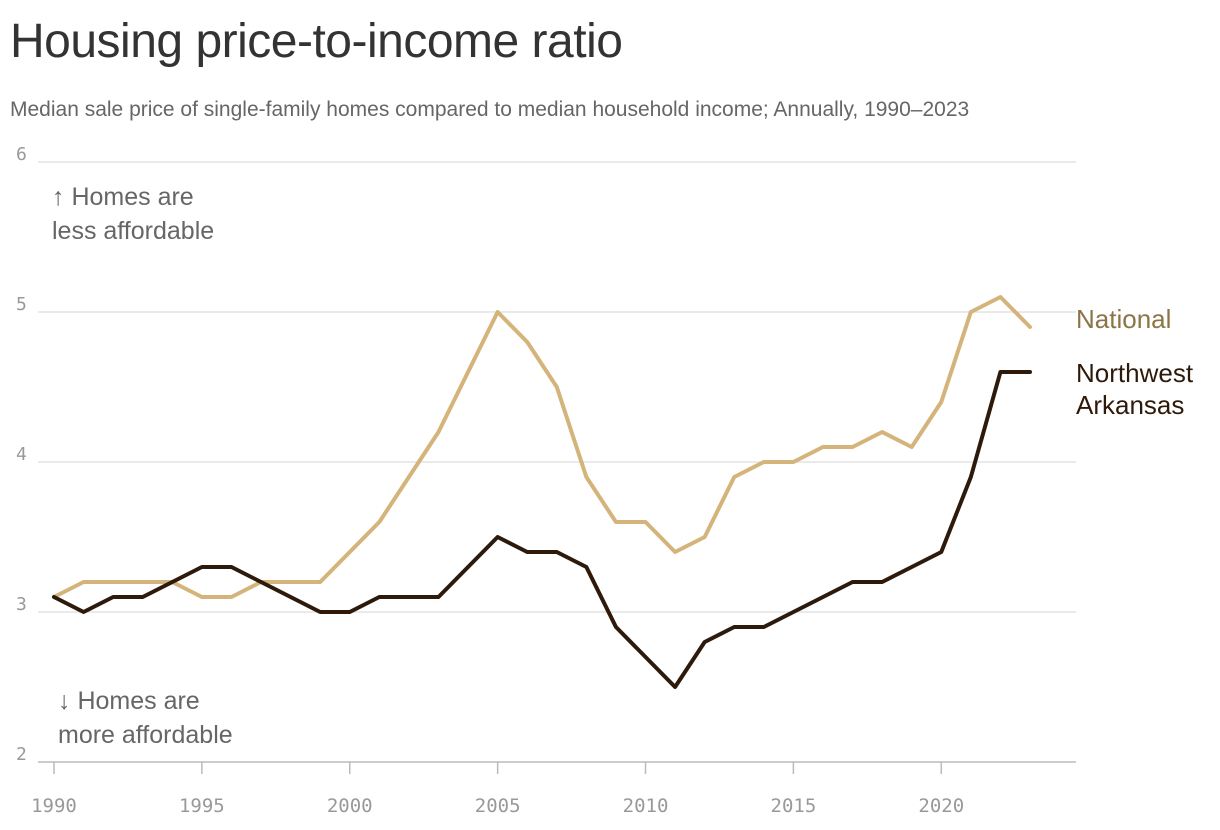 The image size is (1220, 830). What do you see at coordinates (350, 806) in the screenshot?
I see `x-tick-label: 2000` at bounding box center [350, 806].